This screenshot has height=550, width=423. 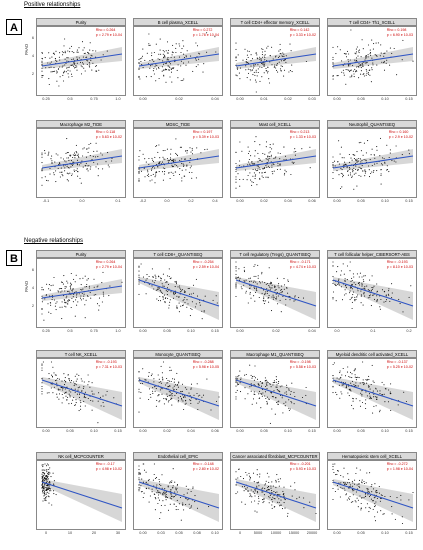 What do you see at coordinates (385, 99) in the screenshot?
I see `x-tick-label: 0.10` at bounding box center [385, 99].